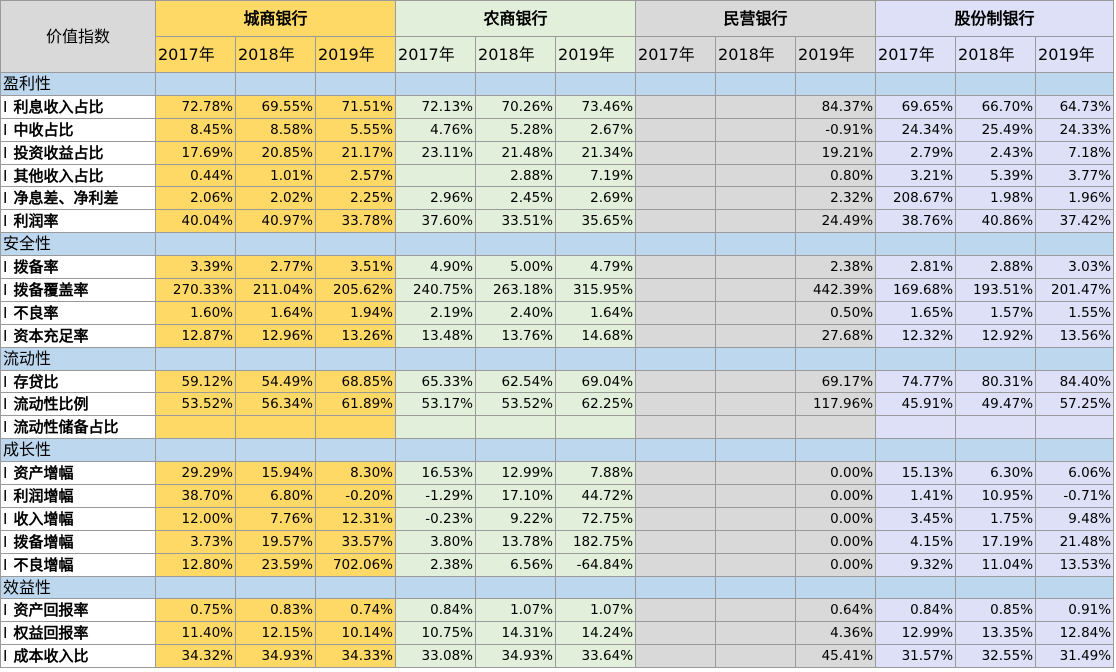 The height and width of the screenshot is (672, 1116). What do you see at coordinates (996, 312) in the screenshot?
I see `value-cell: 1.57%` at bounding box center [996, 312].